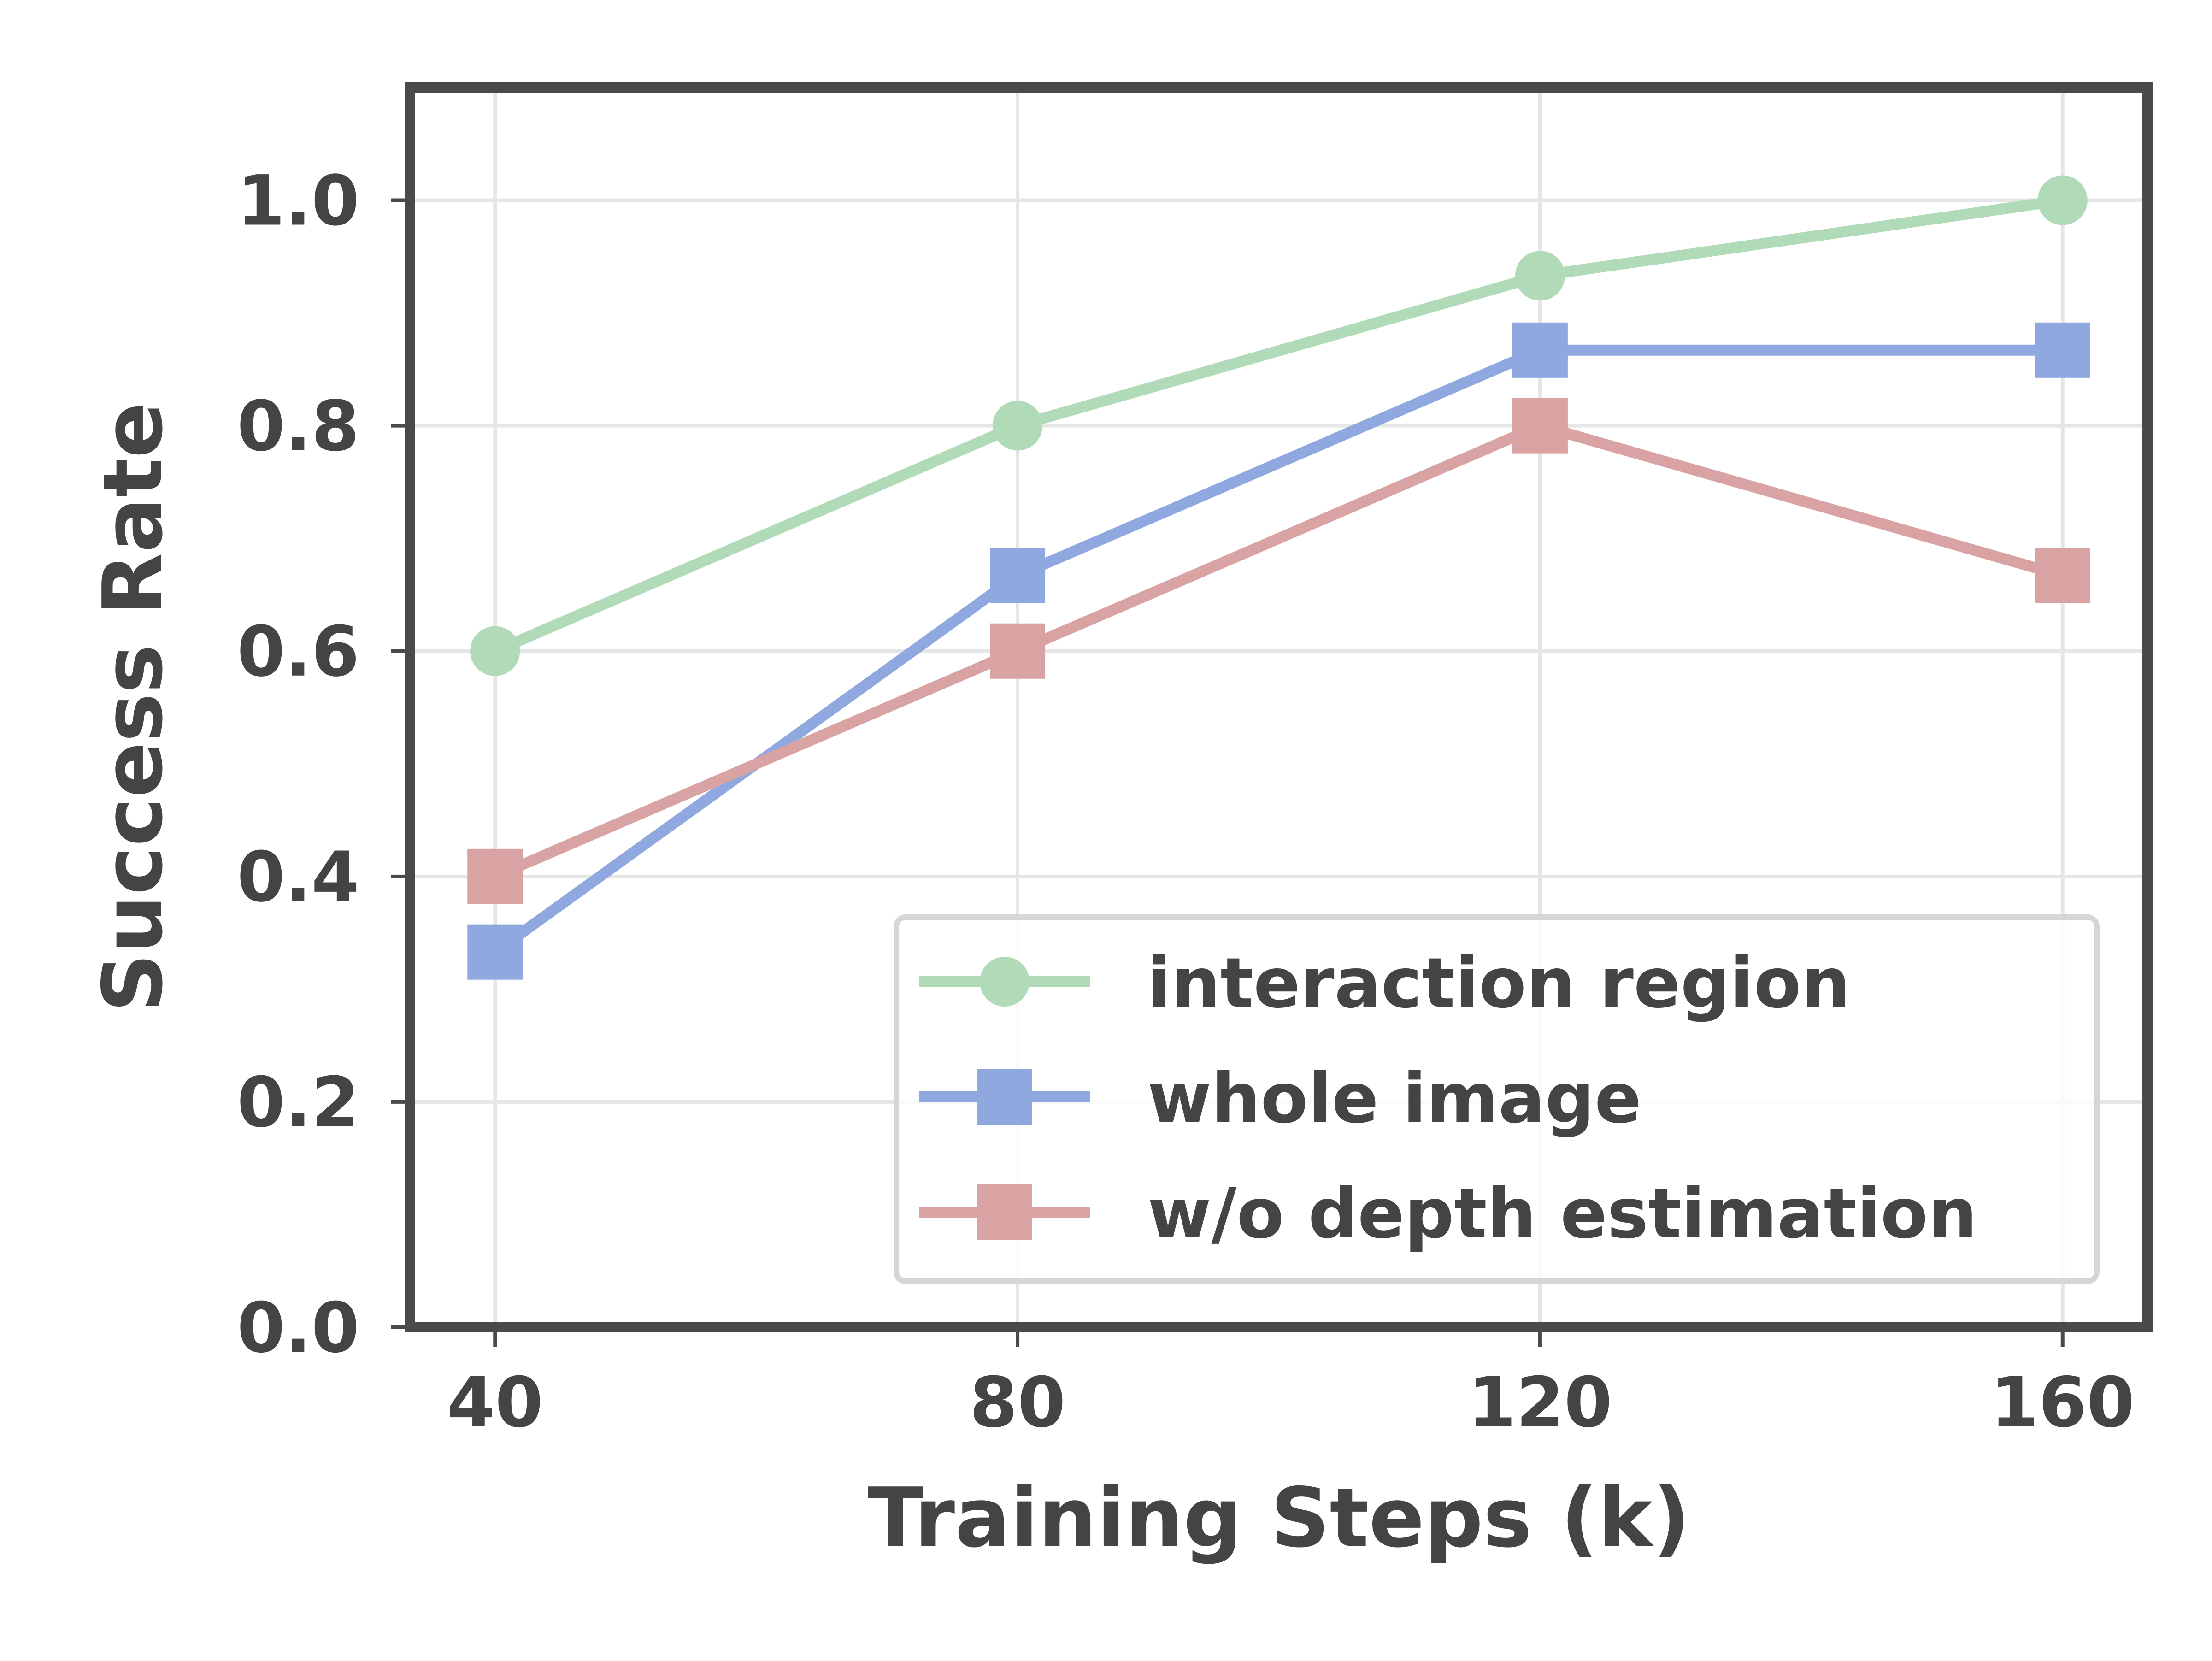 The height and width of the screenshot is (1661, 2212). I want to click on x-axis-label: Training Steps (k), so click(1278, 1518).